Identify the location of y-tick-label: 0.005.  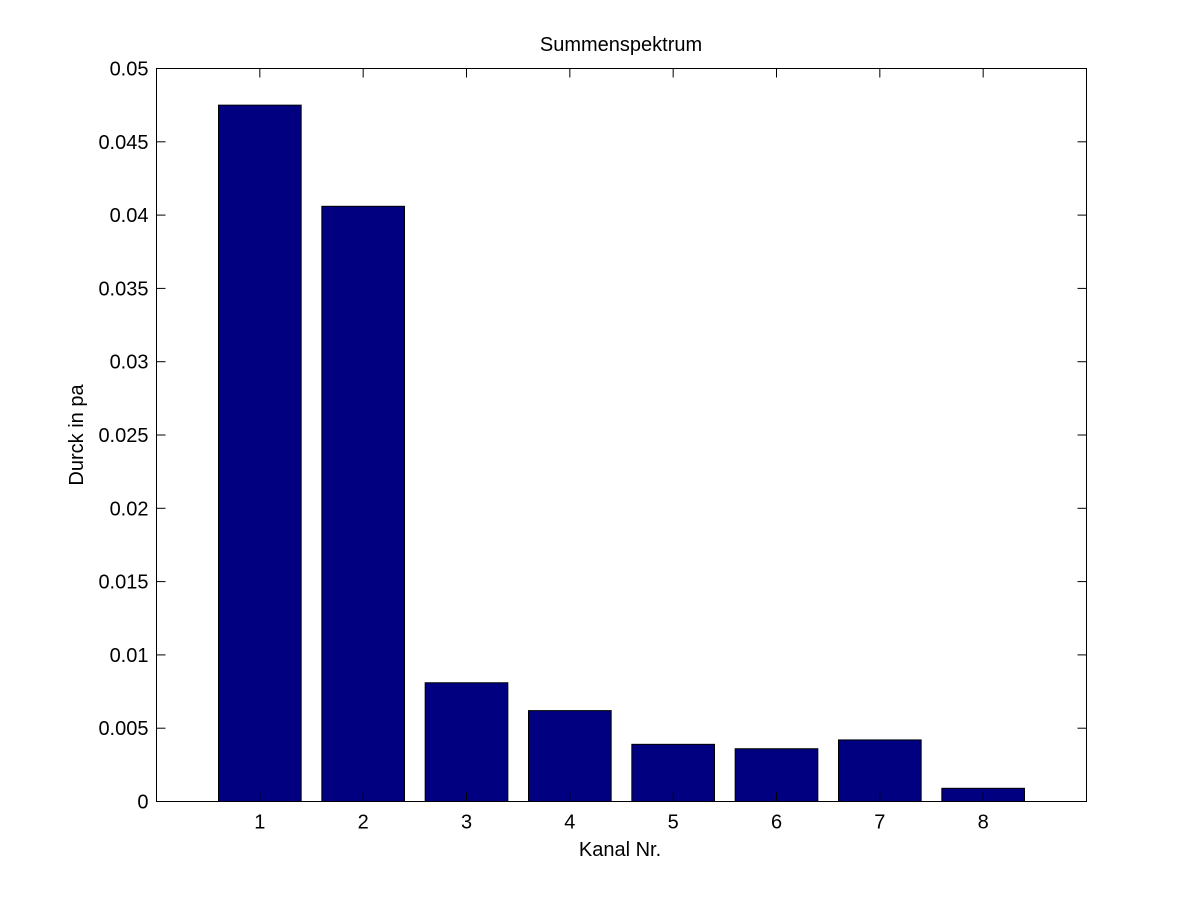
(123, 729).